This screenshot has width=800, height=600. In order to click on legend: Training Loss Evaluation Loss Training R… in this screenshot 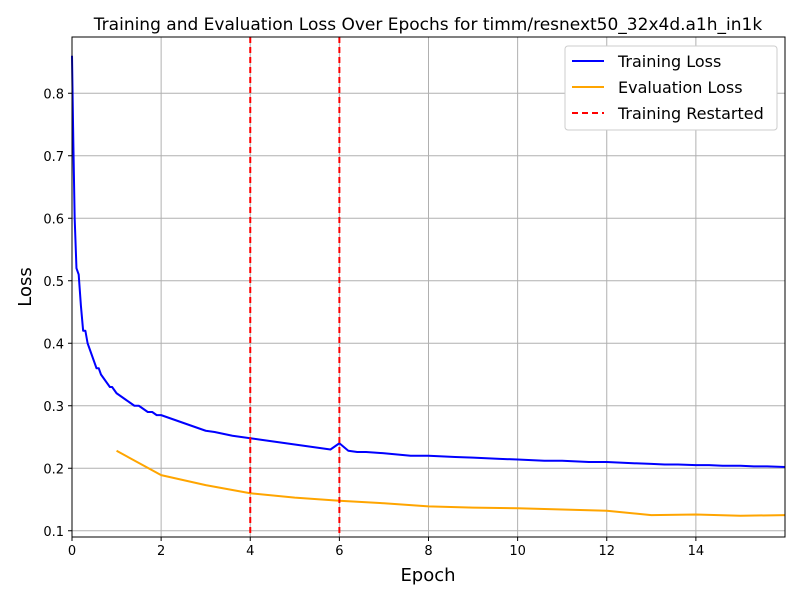, I will do `click(671, 88)`.